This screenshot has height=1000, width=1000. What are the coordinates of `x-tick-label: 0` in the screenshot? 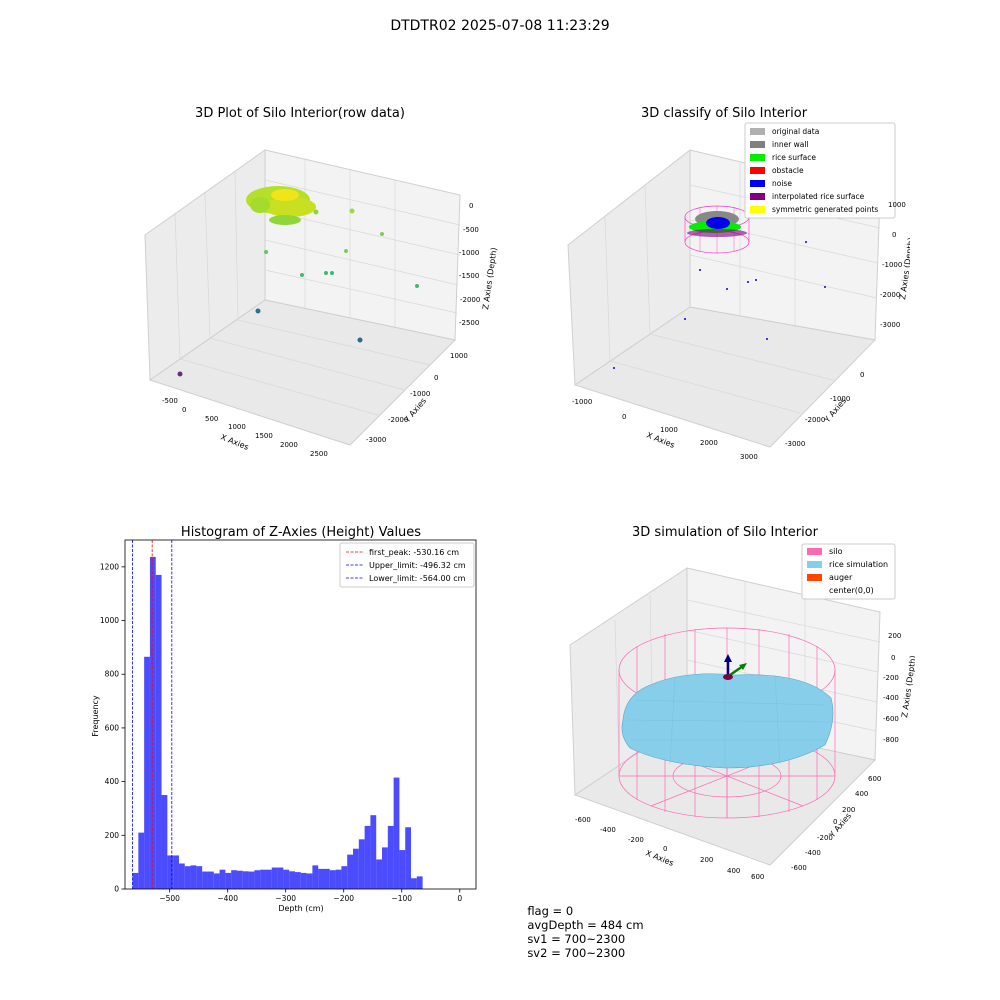 It's located at (459, 898).